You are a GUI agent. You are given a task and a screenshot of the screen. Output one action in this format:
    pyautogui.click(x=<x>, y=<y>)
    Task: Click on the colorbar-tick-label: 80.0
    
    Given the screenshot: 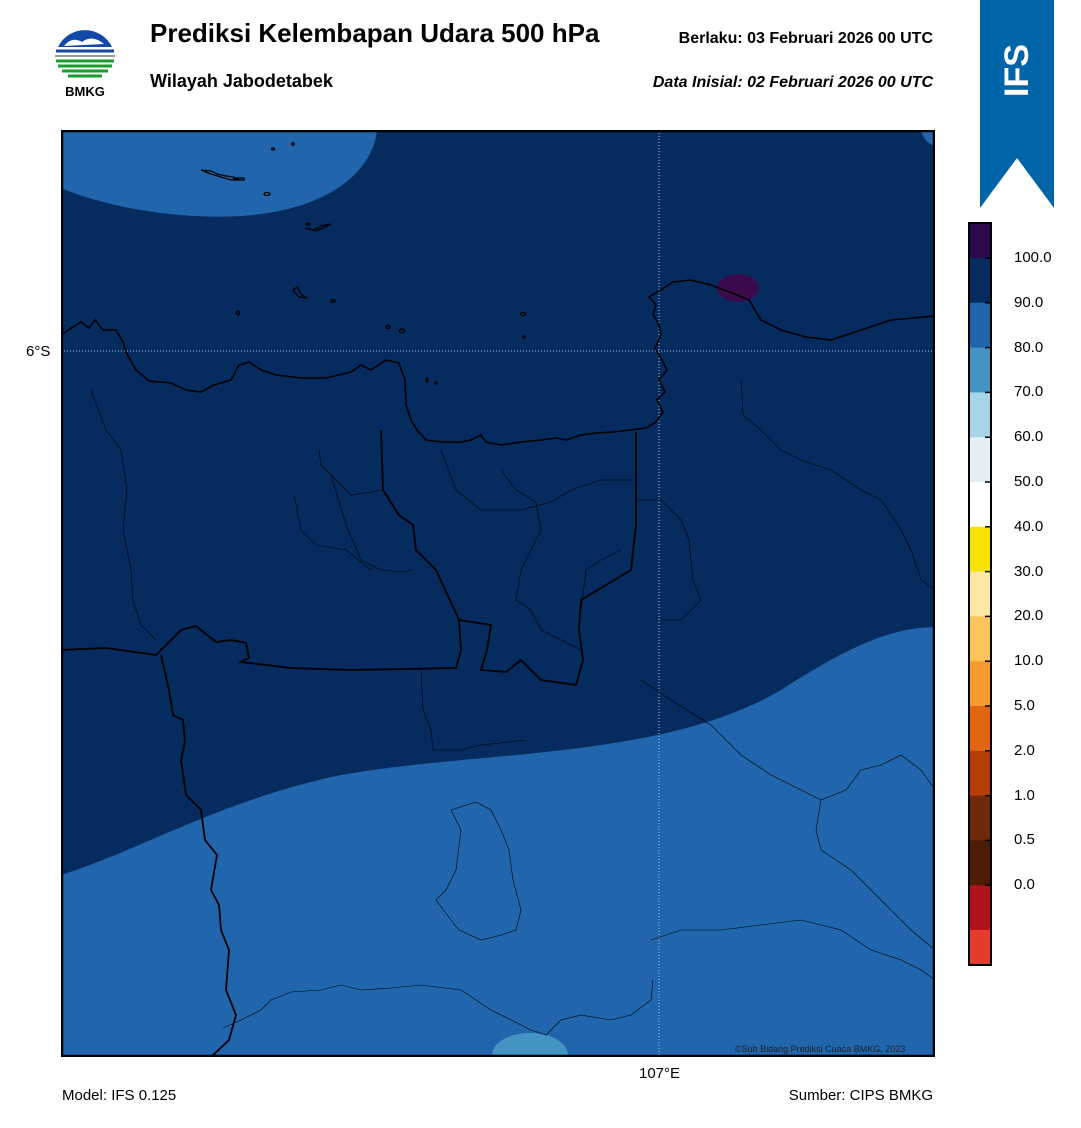 What is the action you would take?
    pyautogui.click(x=1029, y=347)
    